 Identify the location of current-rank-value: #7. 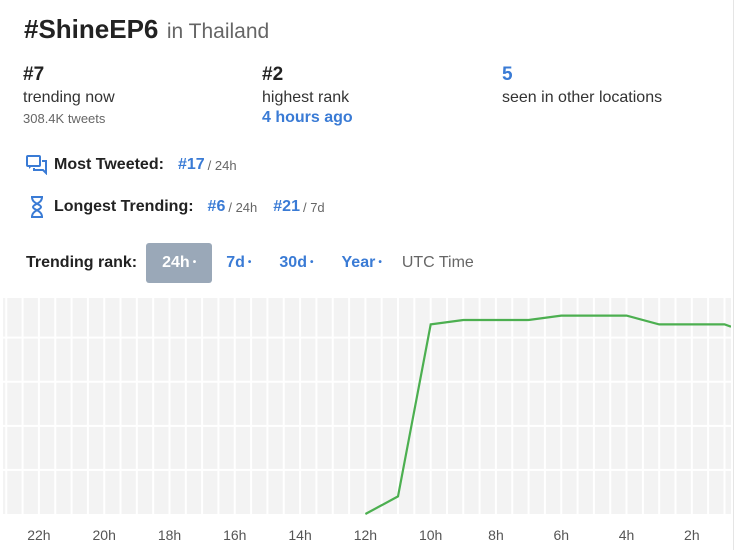
(34, 74).